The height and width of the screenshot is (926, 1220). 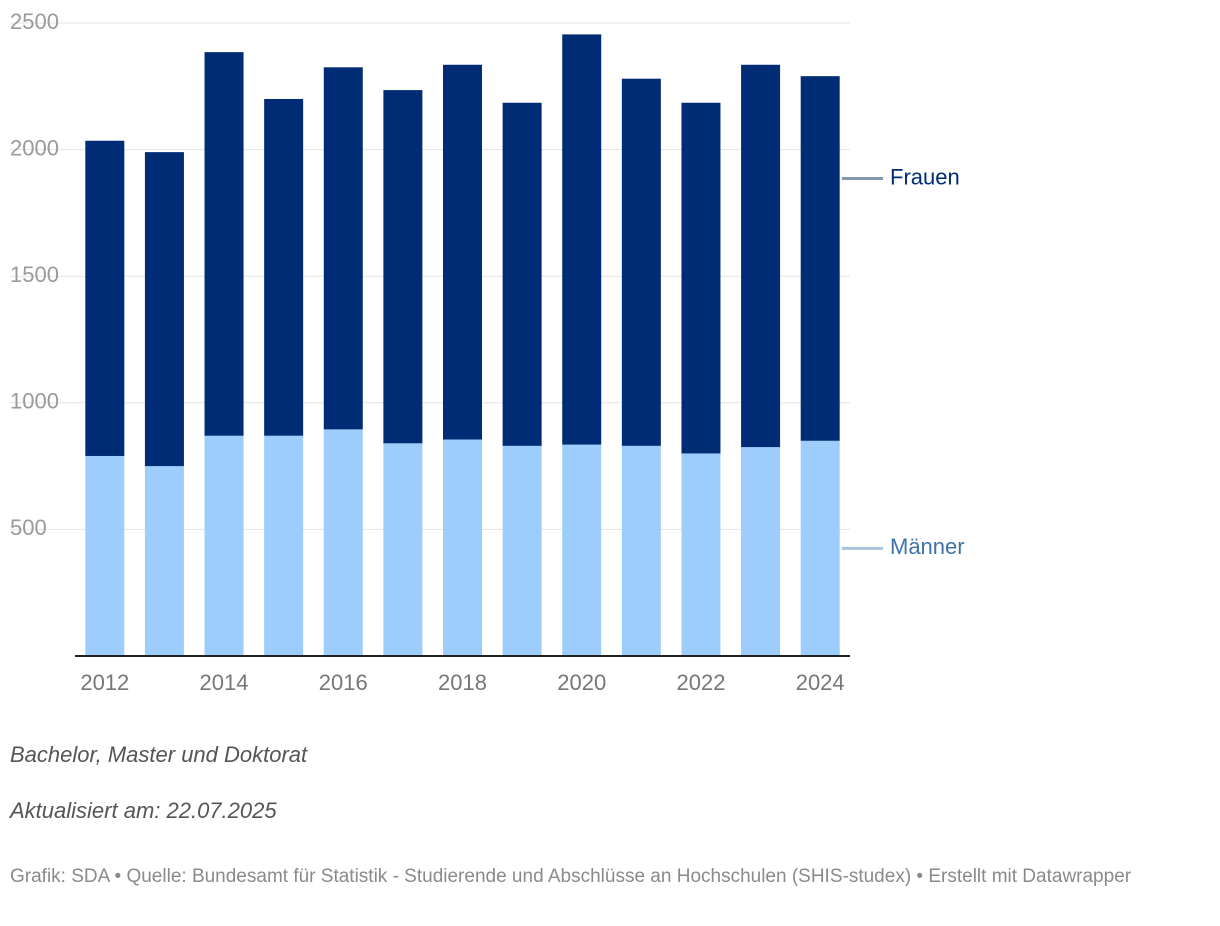 I want to click on bar-männer-2016, so click(x=343, y=542).